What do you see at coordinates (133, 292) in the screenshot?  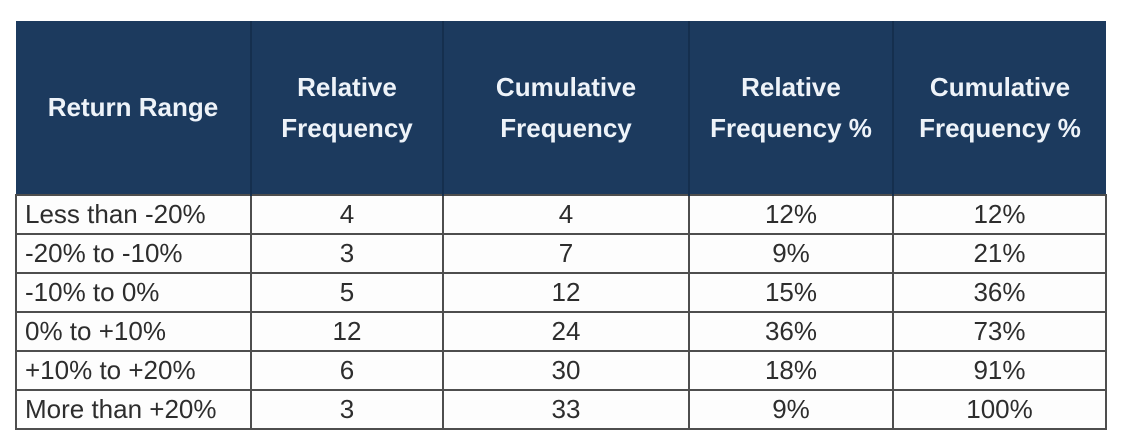 I see `cell-range: -10% to 0%` at bounding box center [133, 292].